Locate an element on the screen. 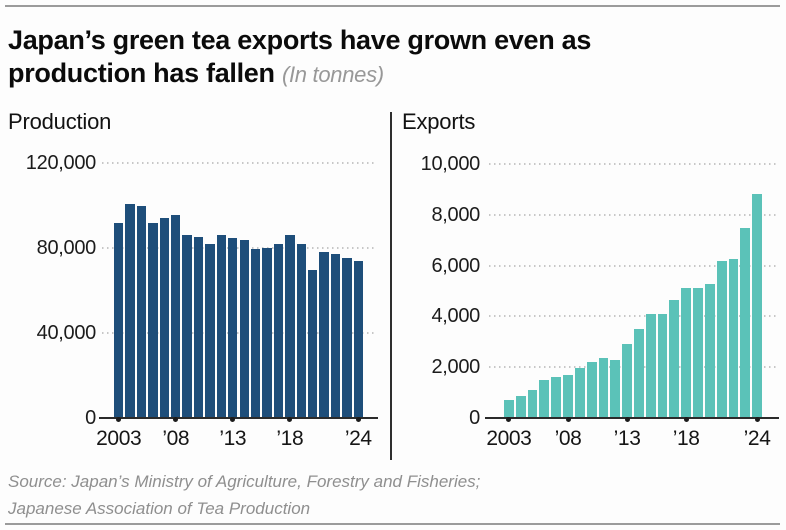 The width and height of the screenshot is (786, 530). bar-production-2019 is located at coordinates (301, 331).